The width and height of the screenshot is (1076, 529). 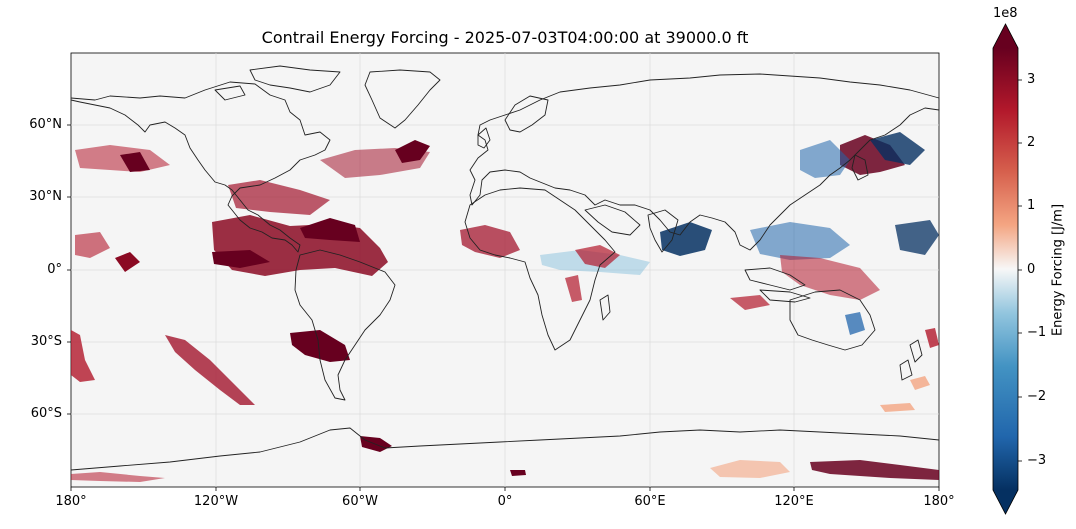 What do you see at coordinates (1005, 13) in the screenshot?
I see `colorbar-exponent: 1e8` at bounding box center [1005, 13].